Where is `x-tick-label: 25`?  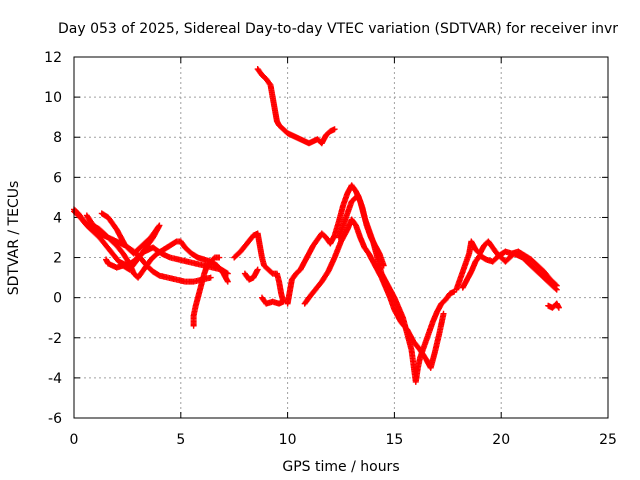
x-tick-label: 25 is located at coordinates (608, 440).